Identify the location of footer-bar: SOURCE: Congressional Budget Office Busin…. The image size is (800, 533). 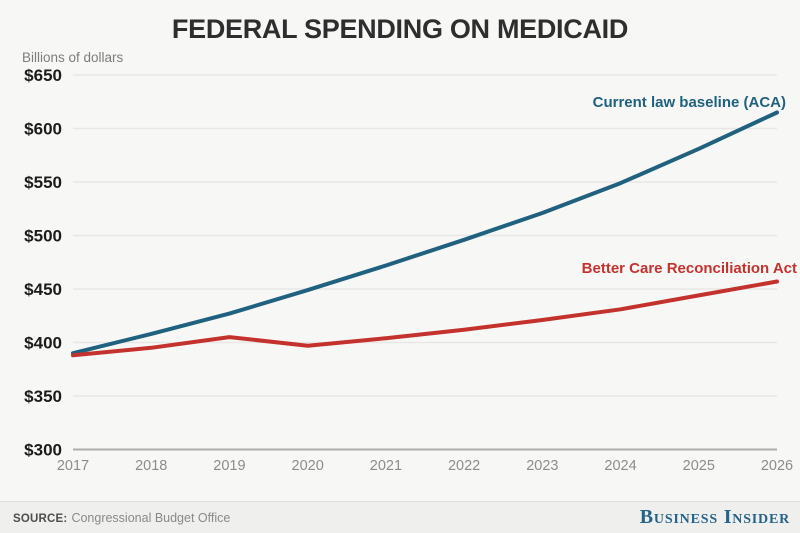
(400, 517).